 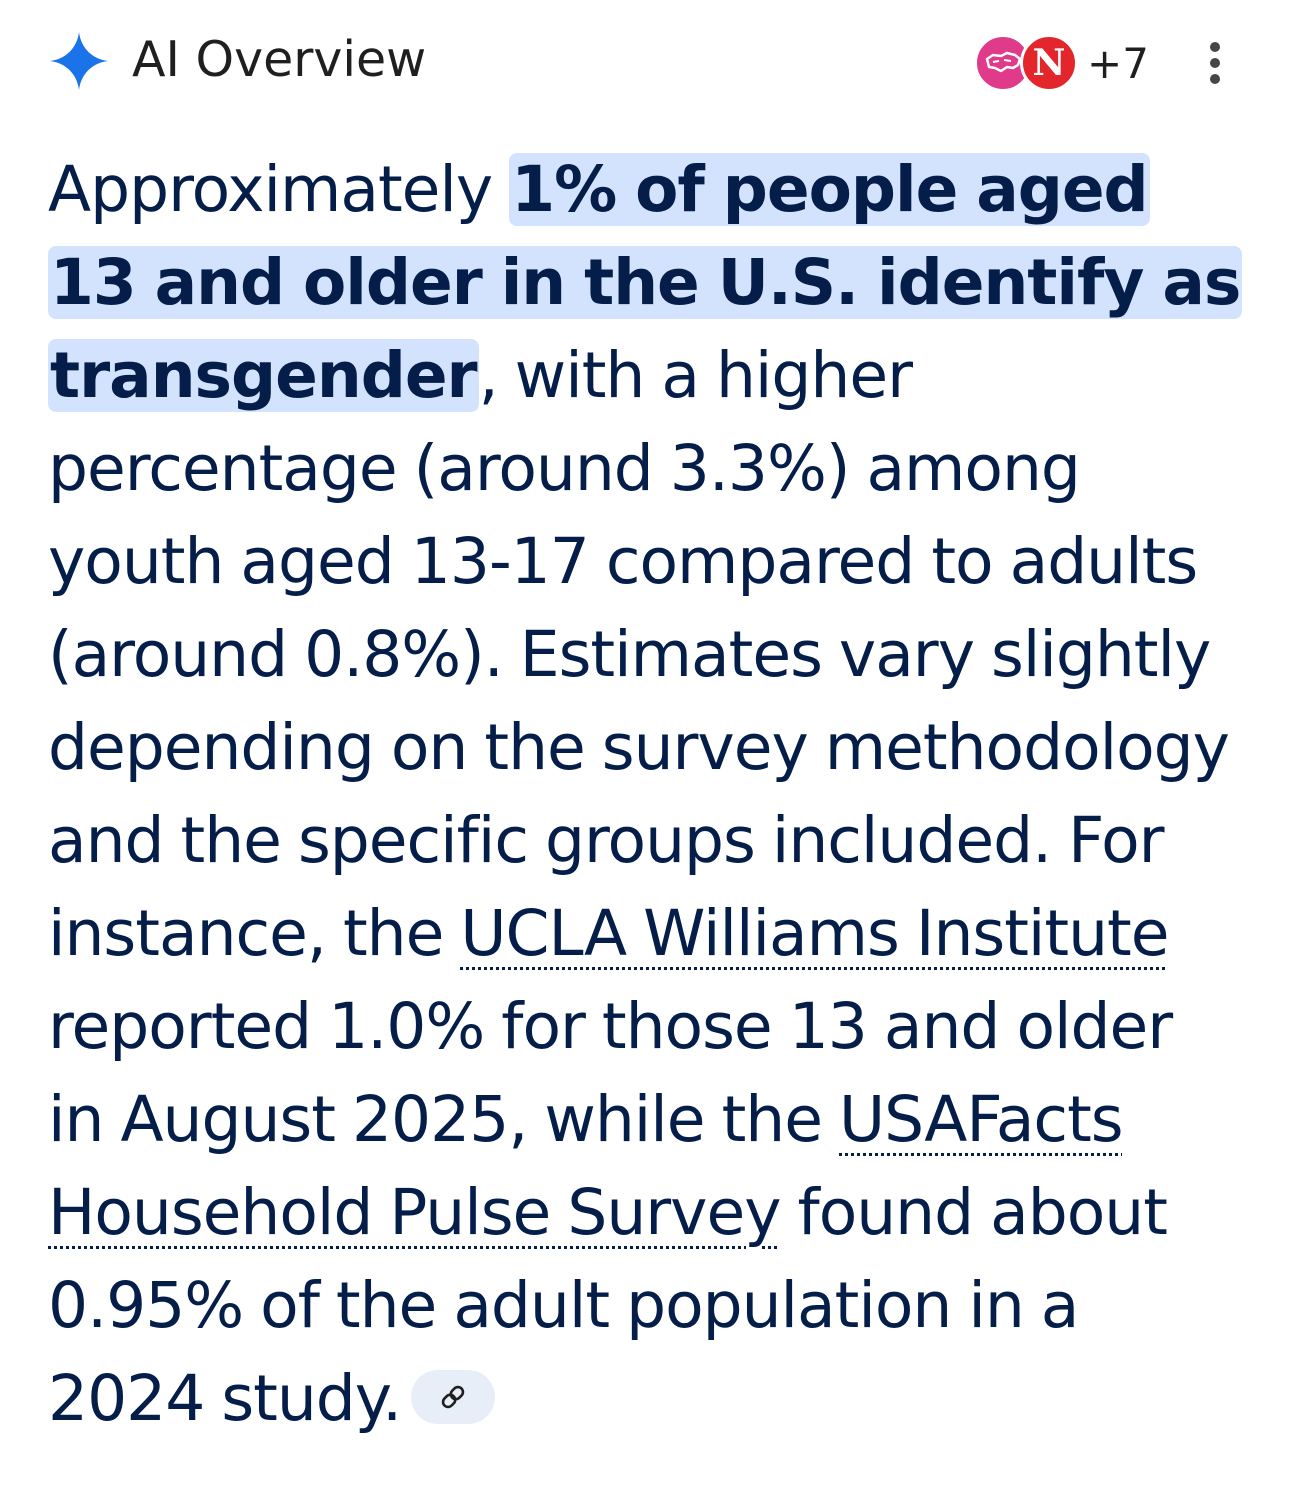 What do you see at coordinates (1118, 63) in the screenshot?
I see `more-sources-count: +7` at bounding box center [1118, 63].